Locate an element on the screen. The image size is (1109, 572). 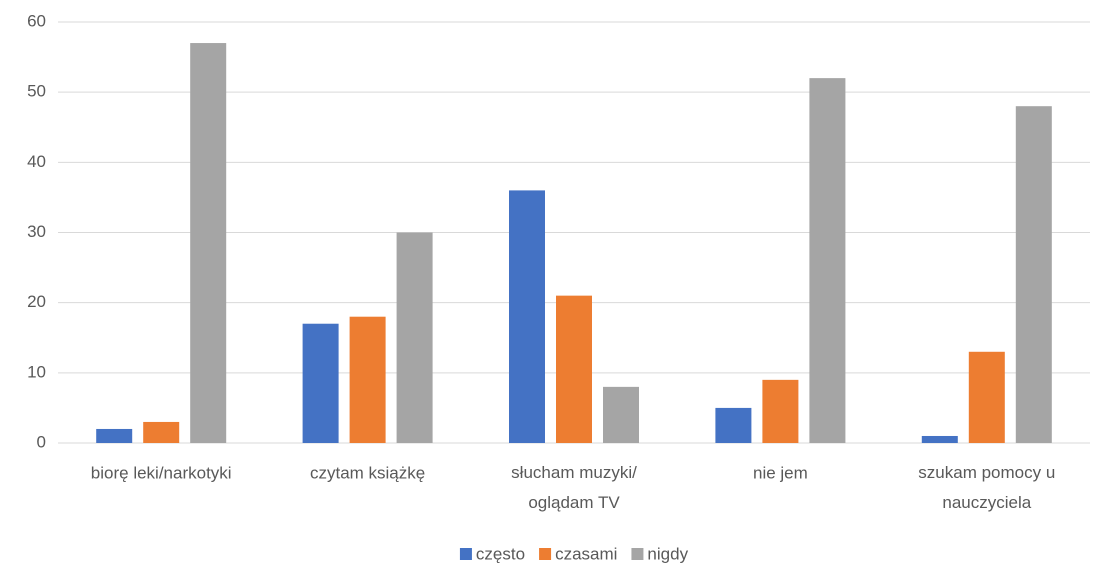
x-tick-label: czytam książkę is located at coordinates (367, 472).